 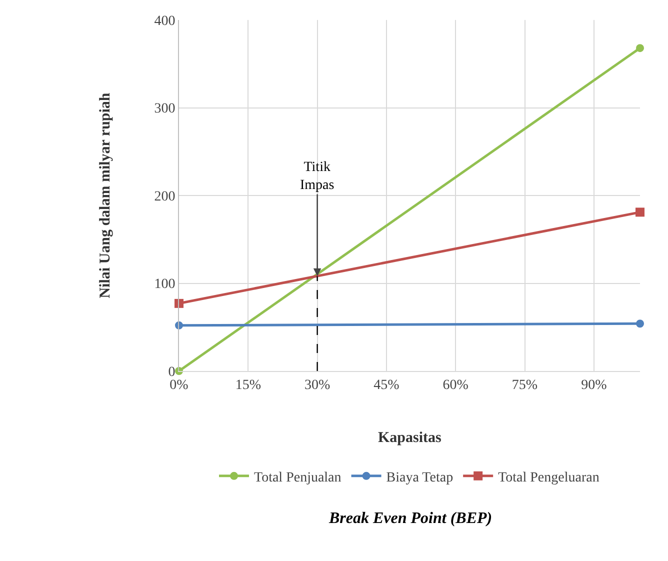 What do you see at coordinates (387, 385) in the screenshot?
I see `x-tick-label: 45%` at bounding box center [387, 385].